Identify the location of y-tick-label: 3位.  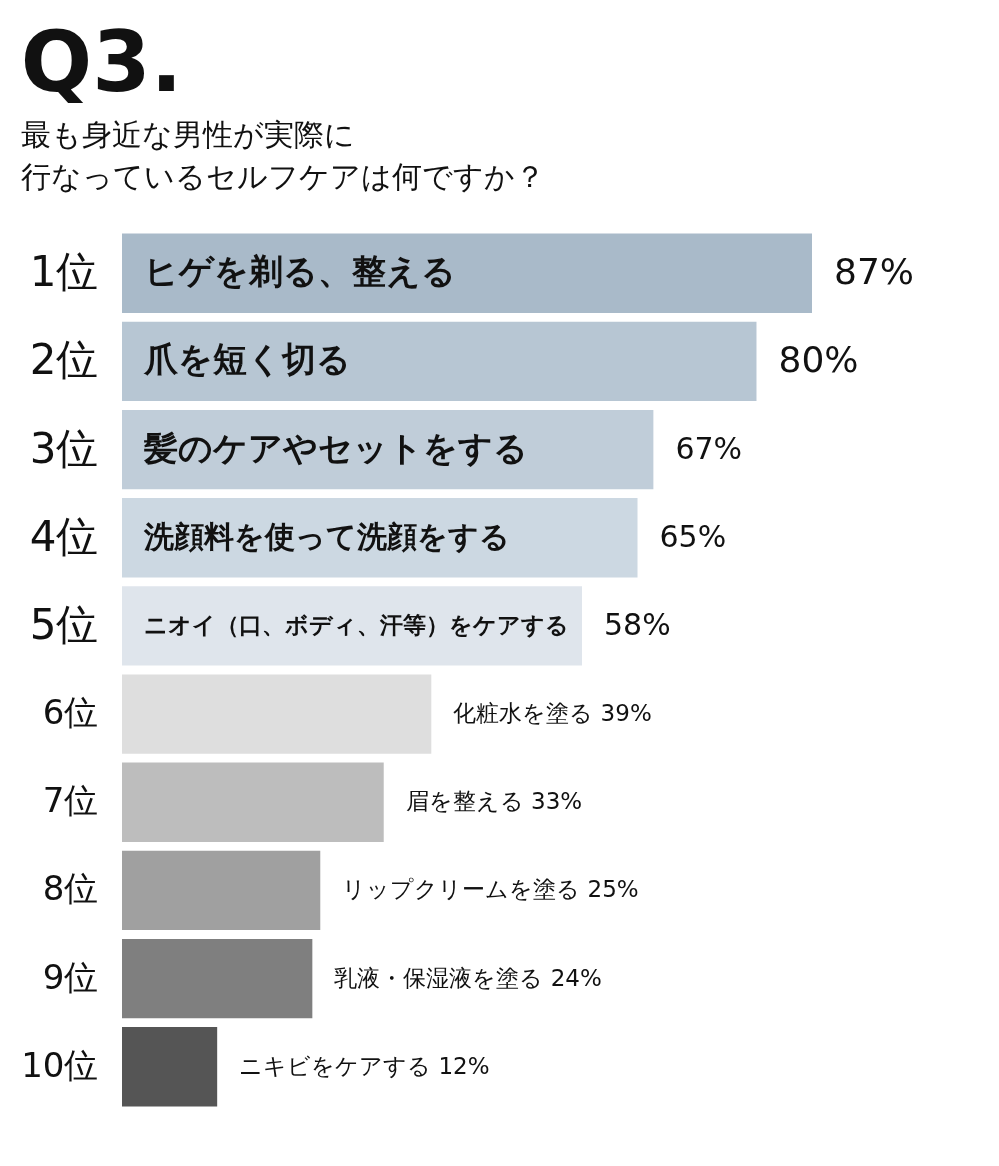
(64, 448).